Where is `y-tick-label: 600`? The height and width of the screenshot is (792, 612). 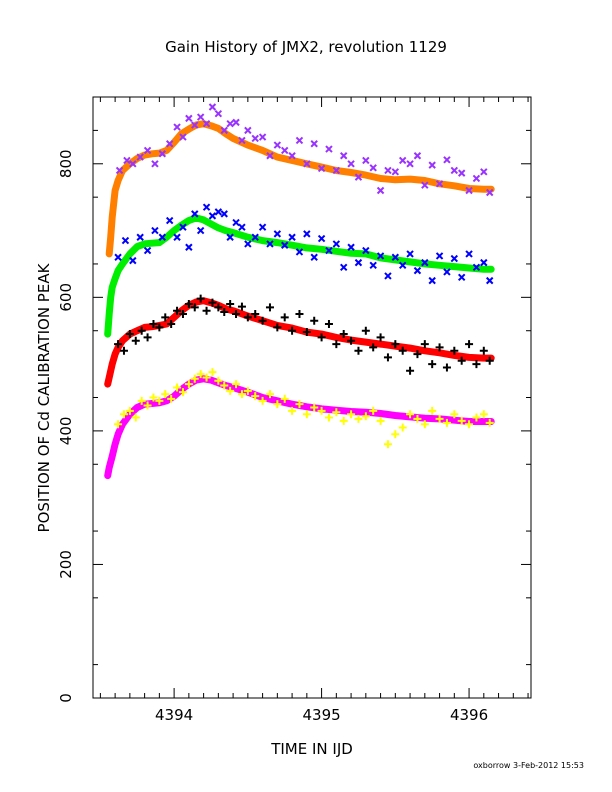
y-tick-label: 600 is located at coordinates (66, 297).